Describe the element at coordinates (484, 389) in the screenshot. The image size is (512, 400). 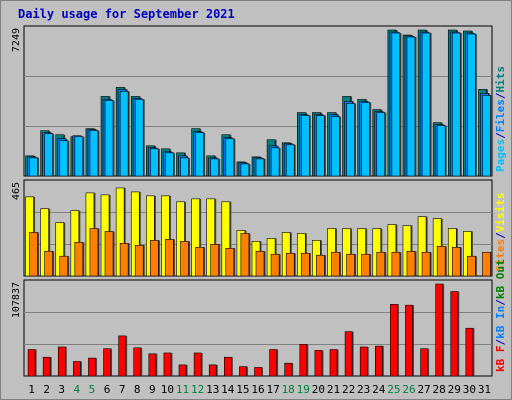
I see `x-tick-label-day-31: 31` at that location.